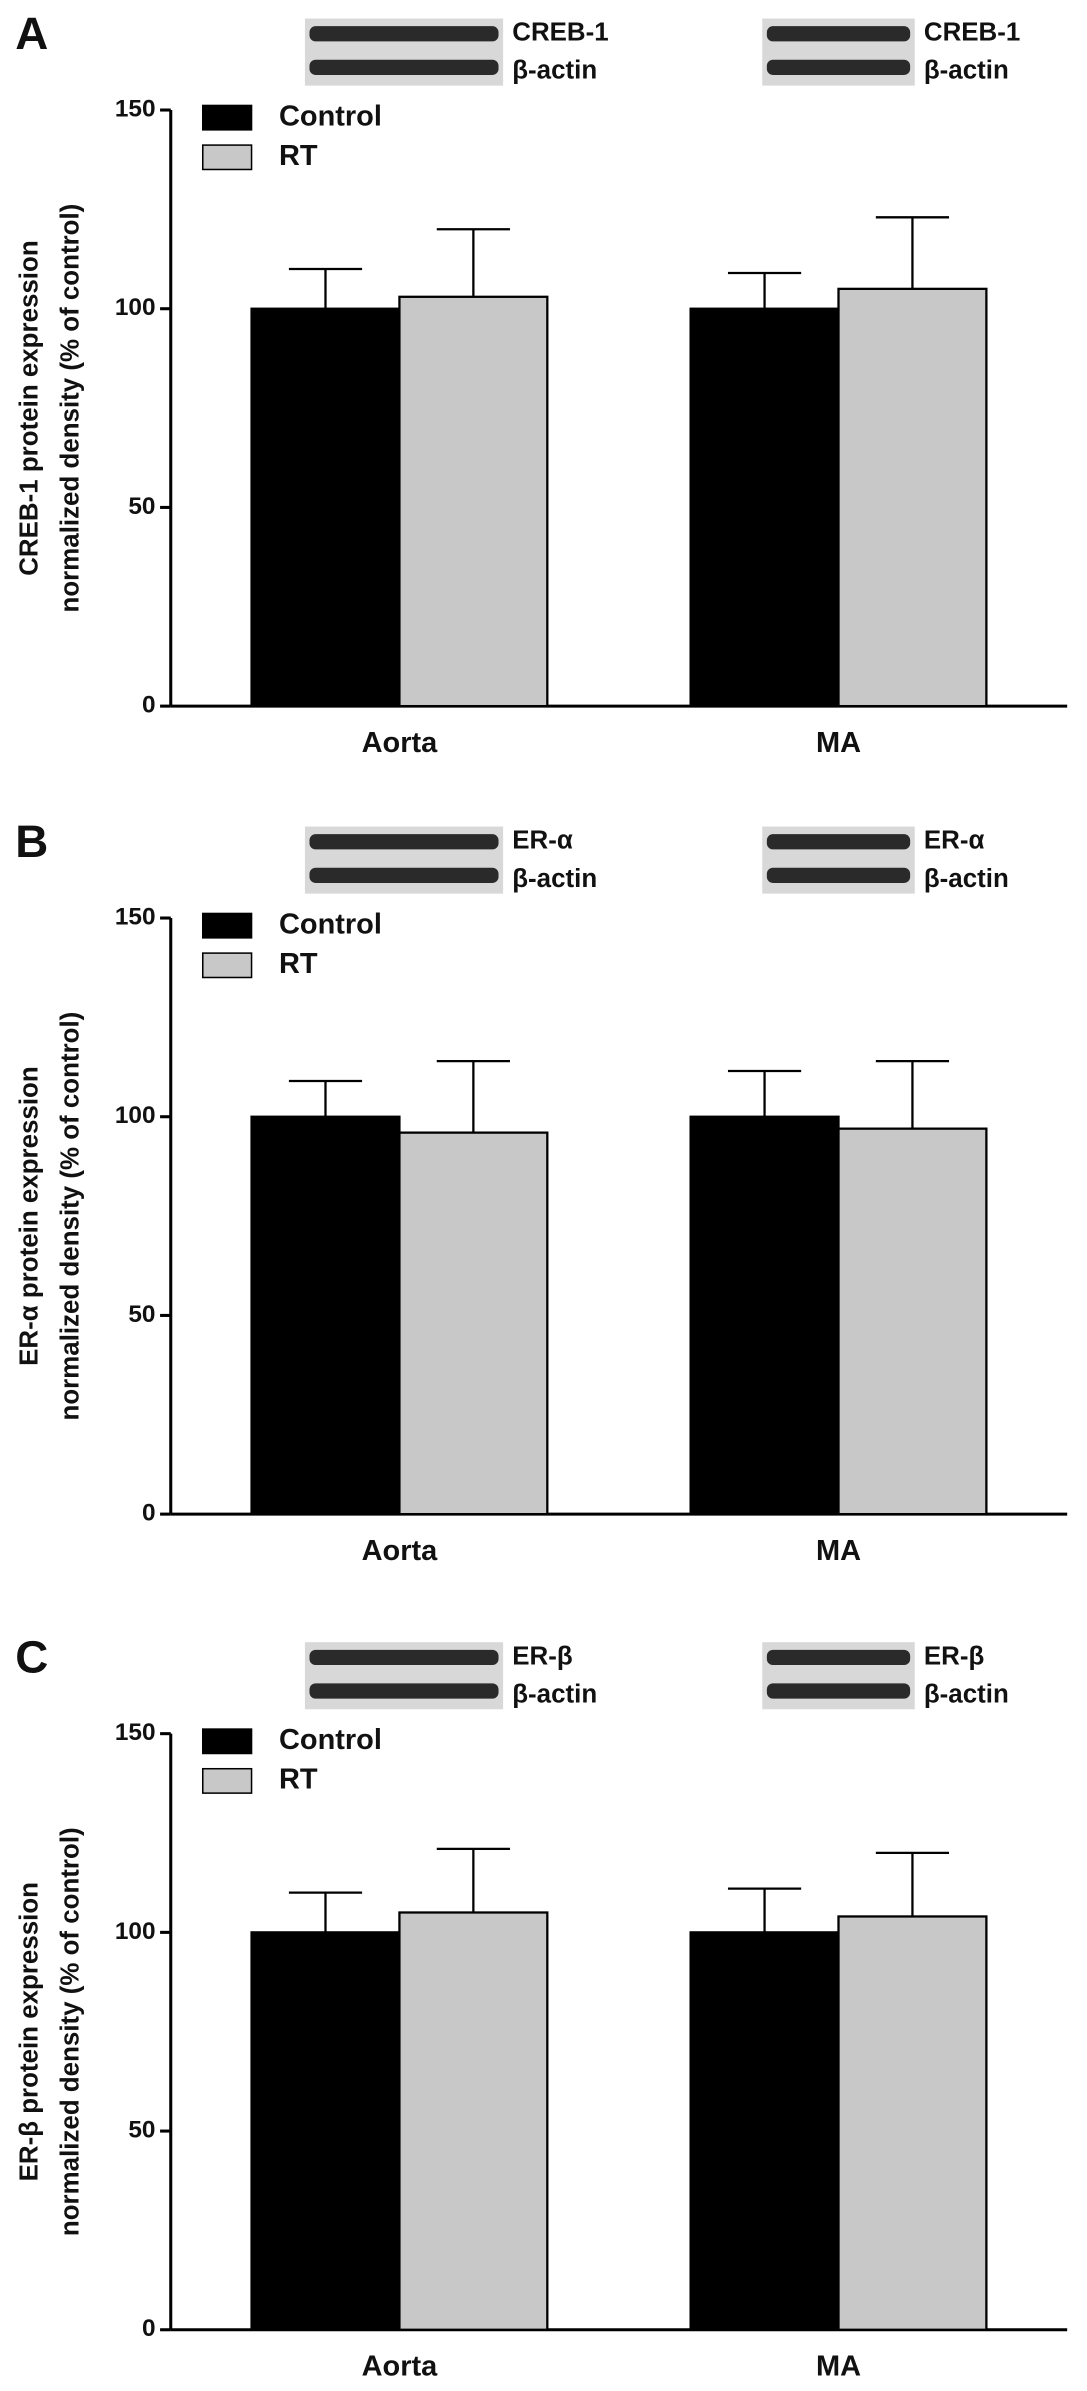  Describe the element at coordinates (29, 1216) in the screenshot. I see `y-axis-label: ER-α protein expression` at that location.